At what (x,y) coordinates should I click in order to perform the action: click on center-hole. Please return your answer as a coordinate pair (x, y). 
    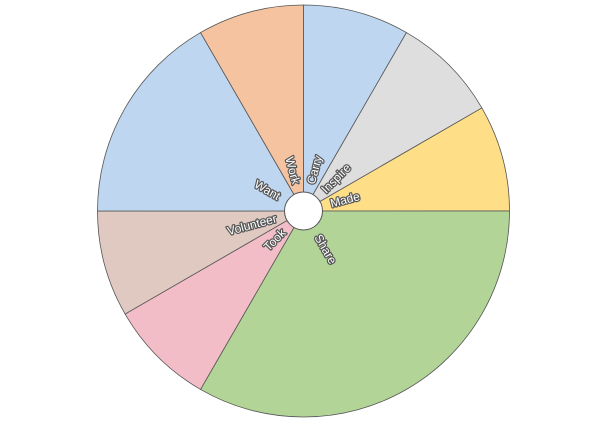
    Looking at the image, I should click on (303, 211).